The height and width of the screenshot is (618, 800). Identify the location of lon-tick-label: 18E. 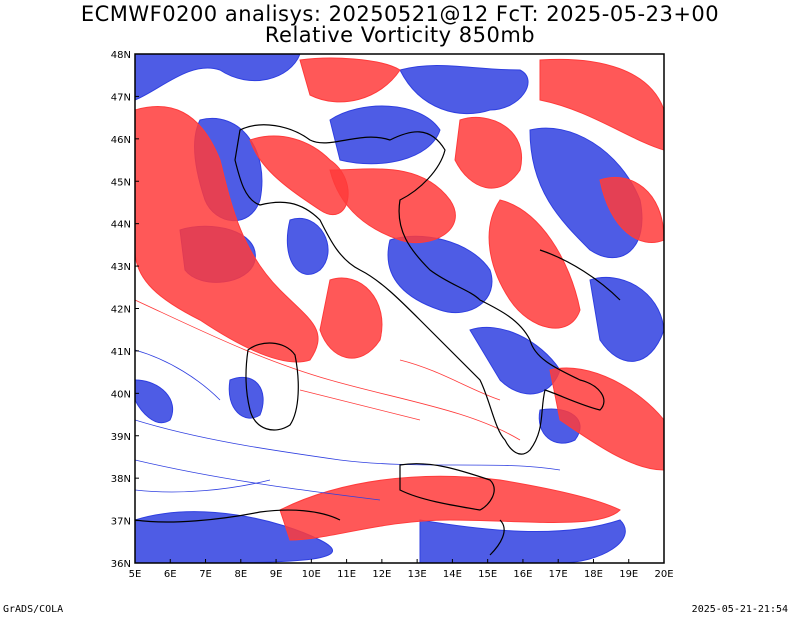
(593, 574).